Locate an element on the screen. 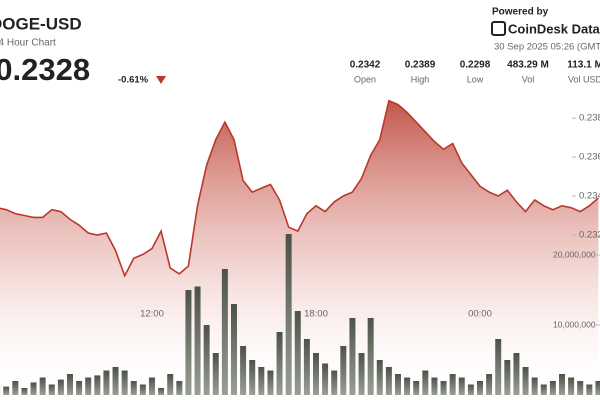 This screenshot has width=600, height=400. stat-value: 0.2389 is located at coordinates (420, 65).